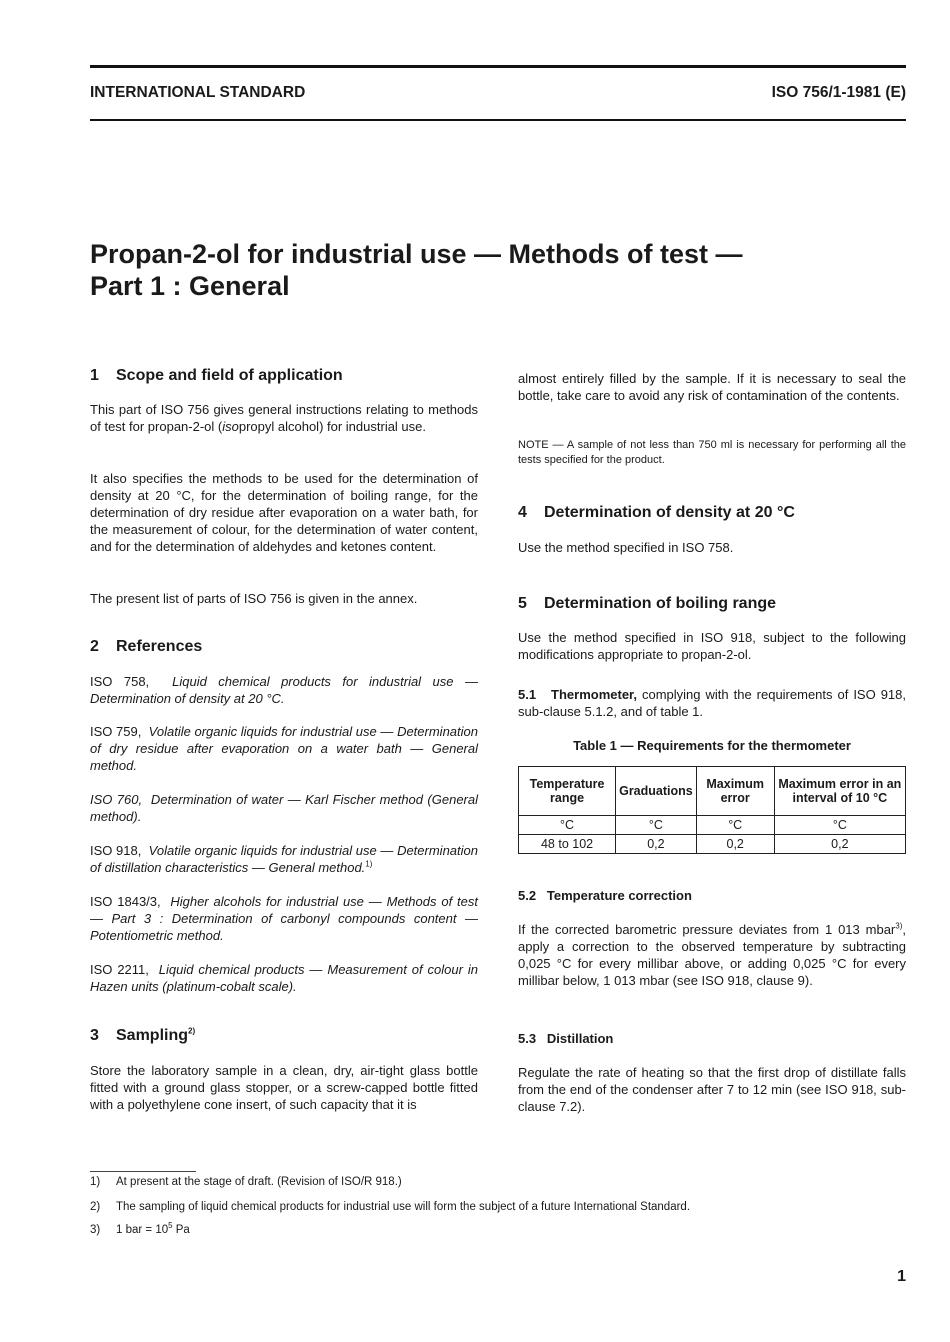  Describe the element at coordinates (190, 286) in the screenshot. I see `title-line-2: Part 1 : General` at that location.